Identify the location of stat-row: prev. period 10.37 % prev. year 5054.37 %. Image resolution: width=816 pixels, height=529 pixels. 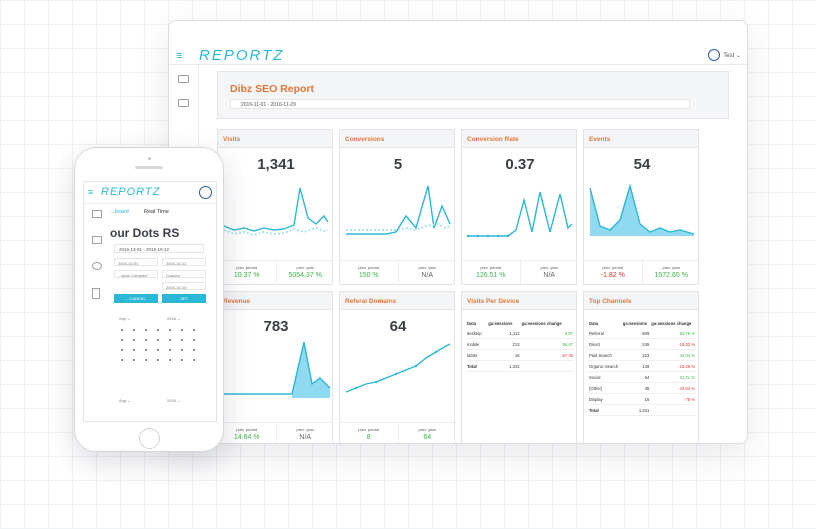
(276, 272).